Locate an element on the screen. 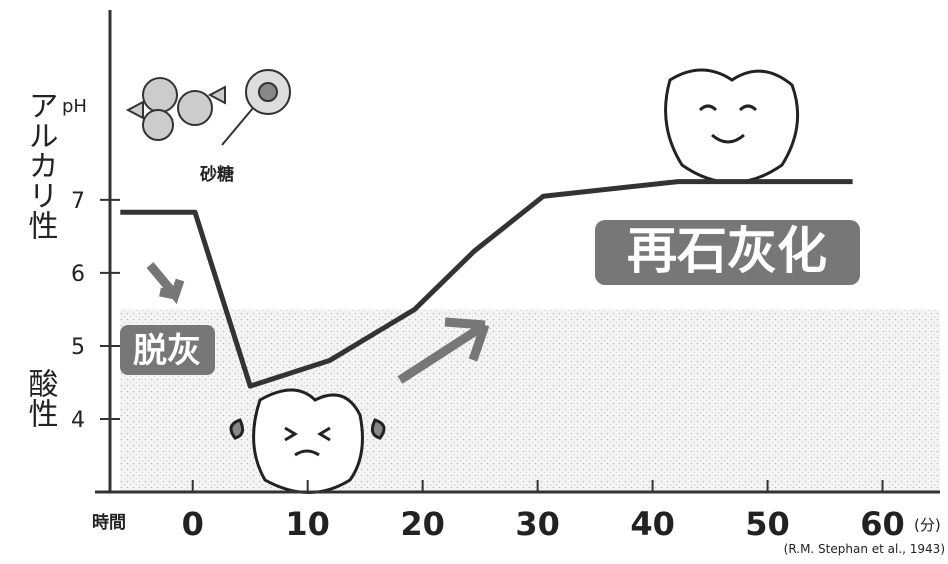 Image resolution: width=948 pixels, height=564 pixels. happy-tooth is located at coordinates (732, 126).